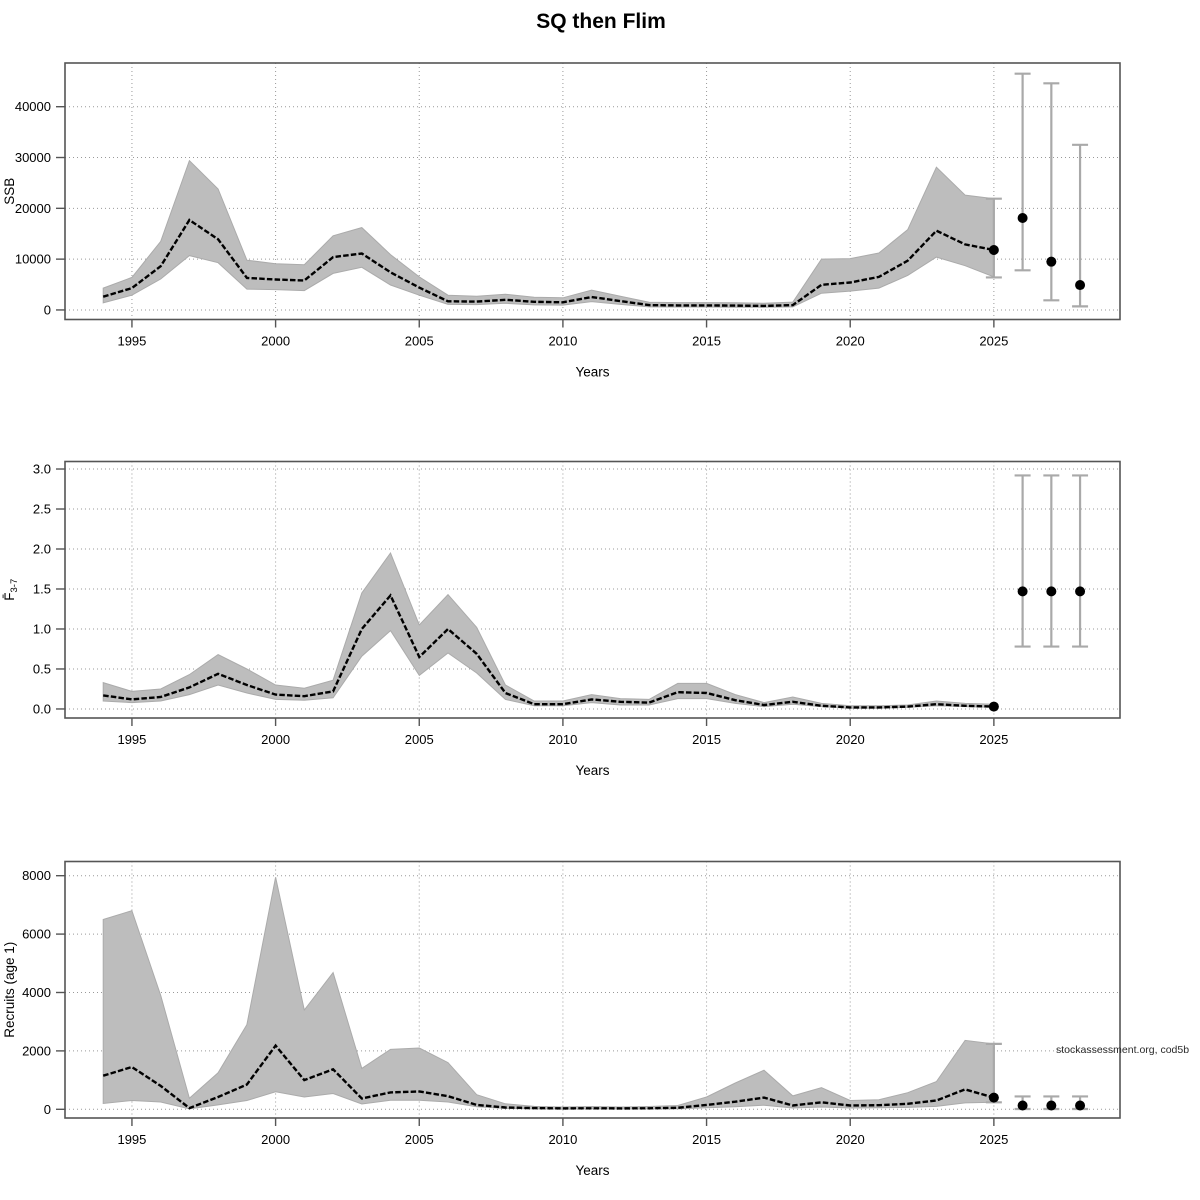 The height and width of the screenshot is (1200, 1200). Describe the element at coordinates (1122, 1050) in the screenshot. I see `watermark: stockassessment.org, cod5b` at that location.